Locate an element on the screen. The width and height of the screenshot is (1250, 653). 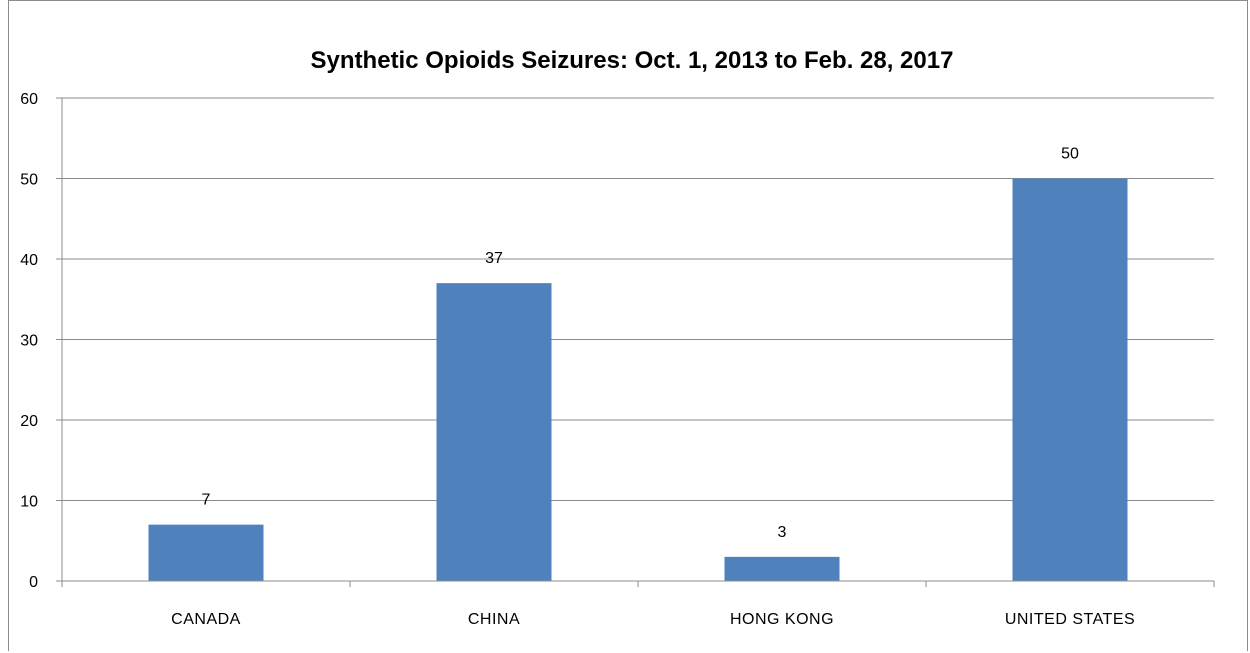
y-tick-label: 60 is located at coordinates (29, 99).